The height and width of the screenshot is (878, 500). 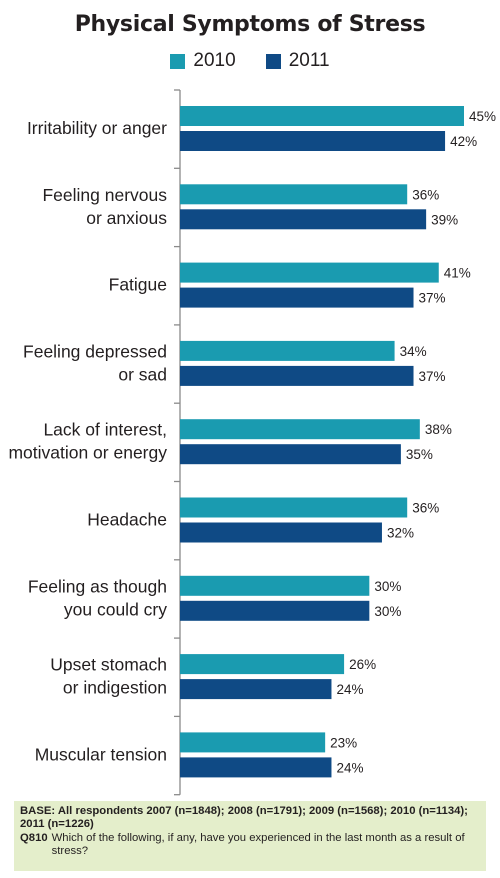 What do you see at coordinates (104, 195) in the screenshot?
I see `category-label: Feeling nervous` at bounding box center [104, 195].